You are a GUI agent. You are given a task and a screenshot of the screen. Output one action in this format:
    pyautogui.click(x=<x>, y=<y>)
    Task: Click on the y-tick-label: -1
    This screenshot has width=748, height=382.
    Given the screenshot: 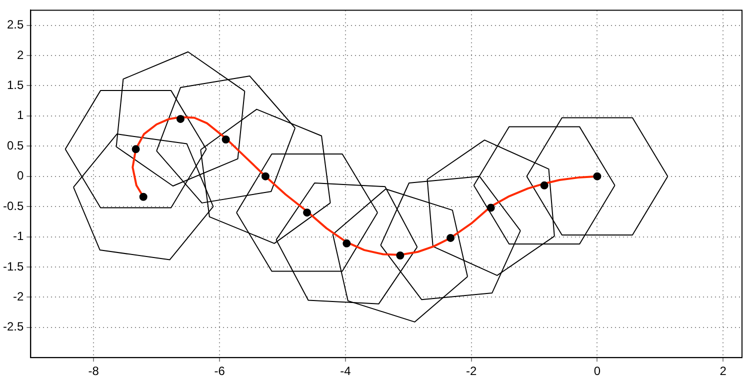 What is the action you would take?
    pyautogui.click(x=18, y=236)
    